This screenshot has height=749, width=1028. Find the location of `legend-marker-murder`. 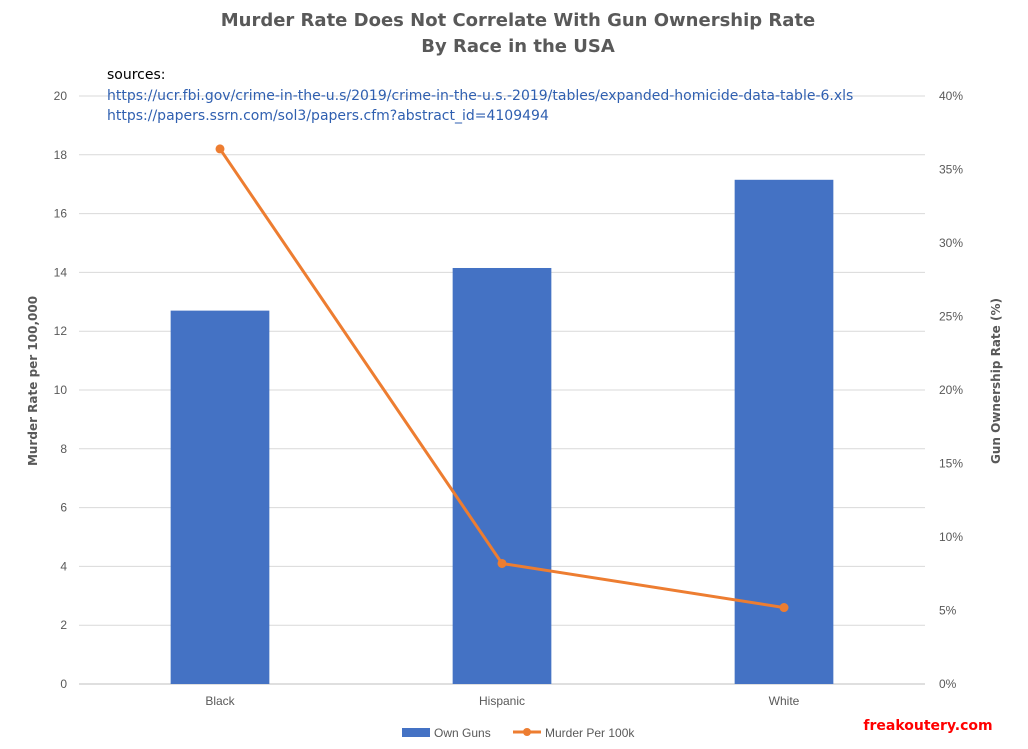

legend-marker-murder is located at coordinates (527, 732).